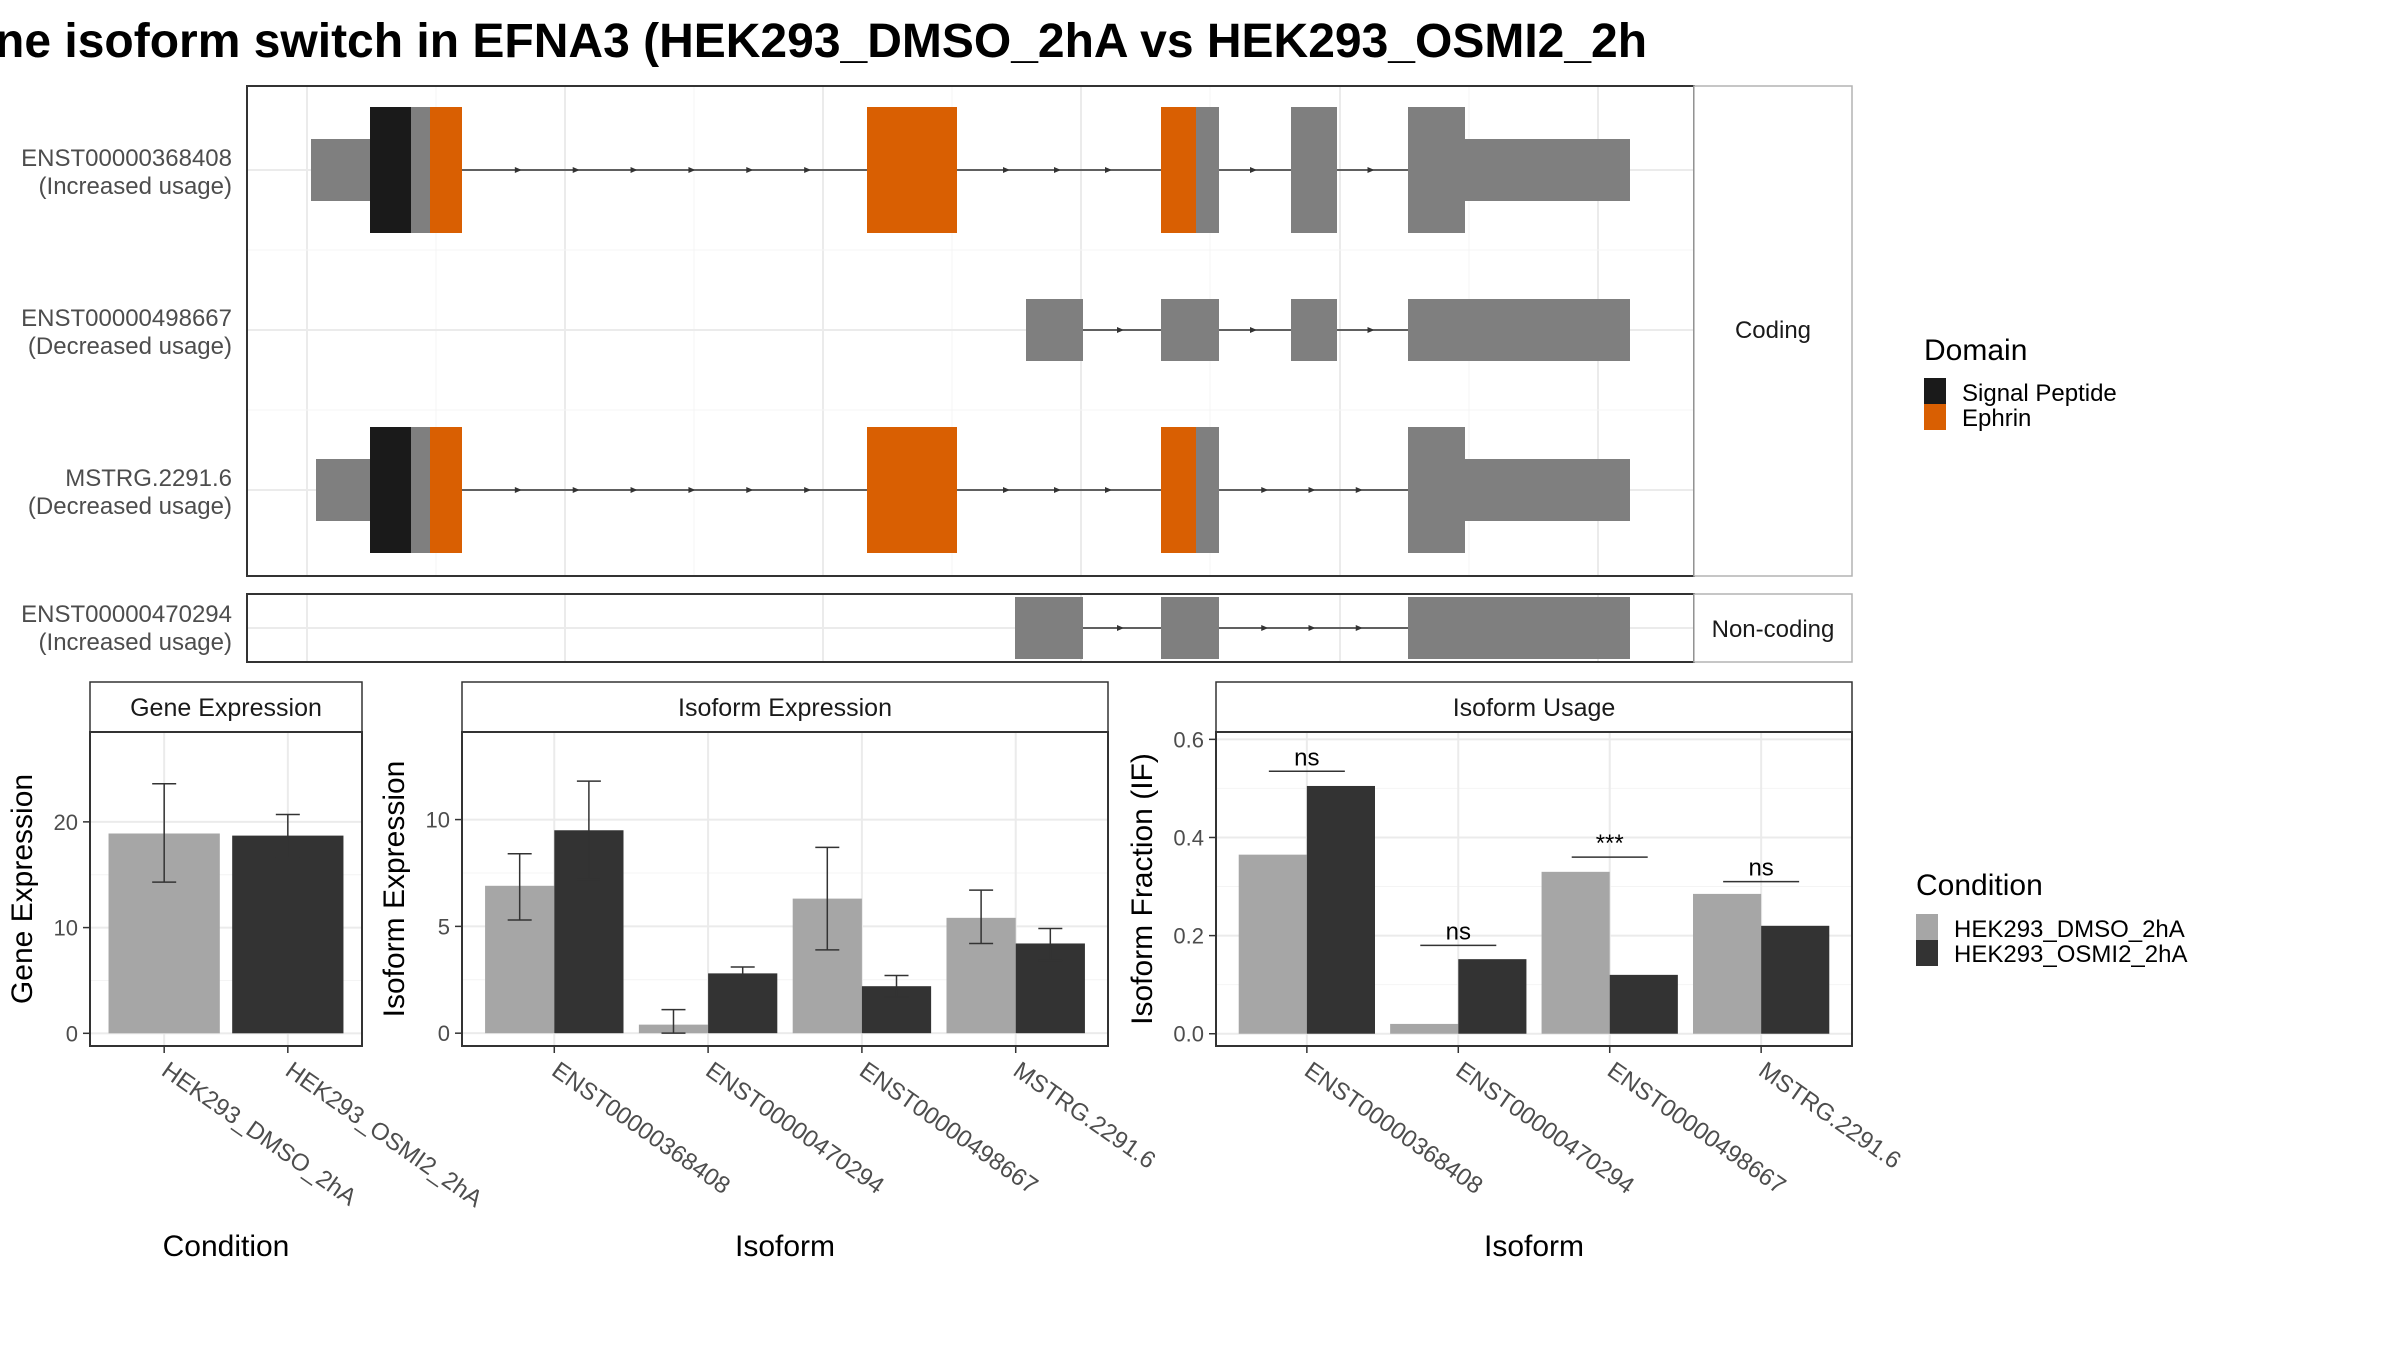 The image size is (2400, 1350). I want to click on transcript-label-usage: (Increased usage), so click(135, 186).